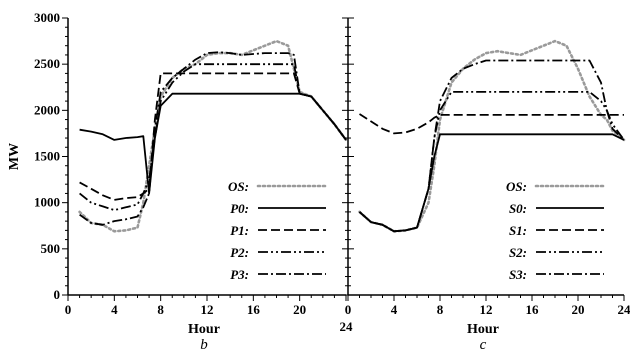  I want to click on series-line-p0, so click(213, 143).